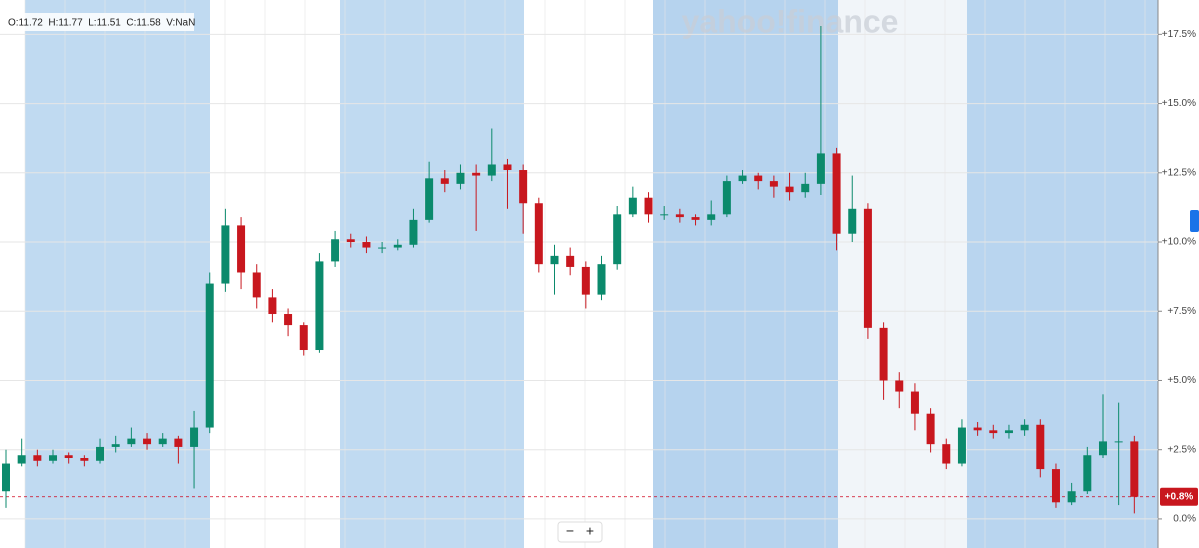  I want to click on y-tick-label: 0.0%, so click(1184, 519).